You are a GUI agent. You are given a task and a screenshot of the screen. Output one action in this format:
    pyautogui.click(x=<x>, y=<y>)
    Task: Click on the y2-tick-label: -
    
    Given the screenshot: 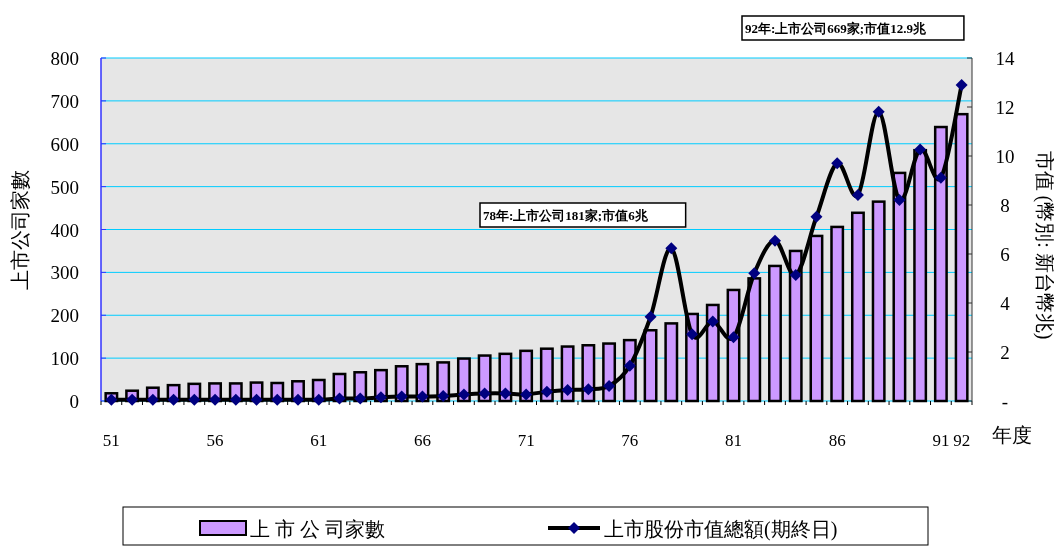 What is the action you would take?
    pyautogui.click(x=1005, y=401)
    